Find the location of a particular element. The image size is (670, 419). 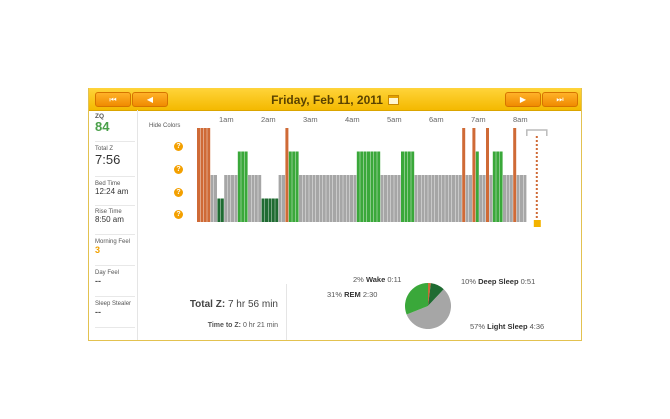

zq-label: ZQ is located at coordinates (100, 116).